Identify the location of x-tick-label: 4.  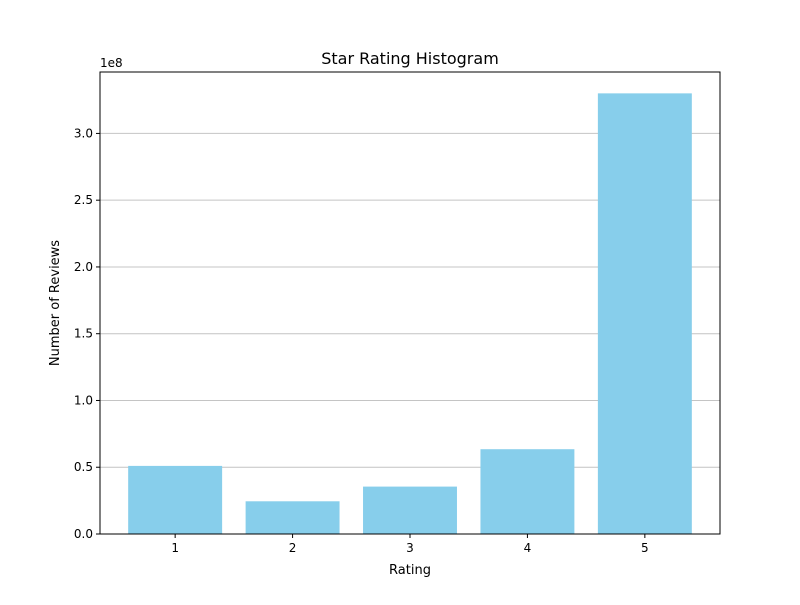
(528, 548).